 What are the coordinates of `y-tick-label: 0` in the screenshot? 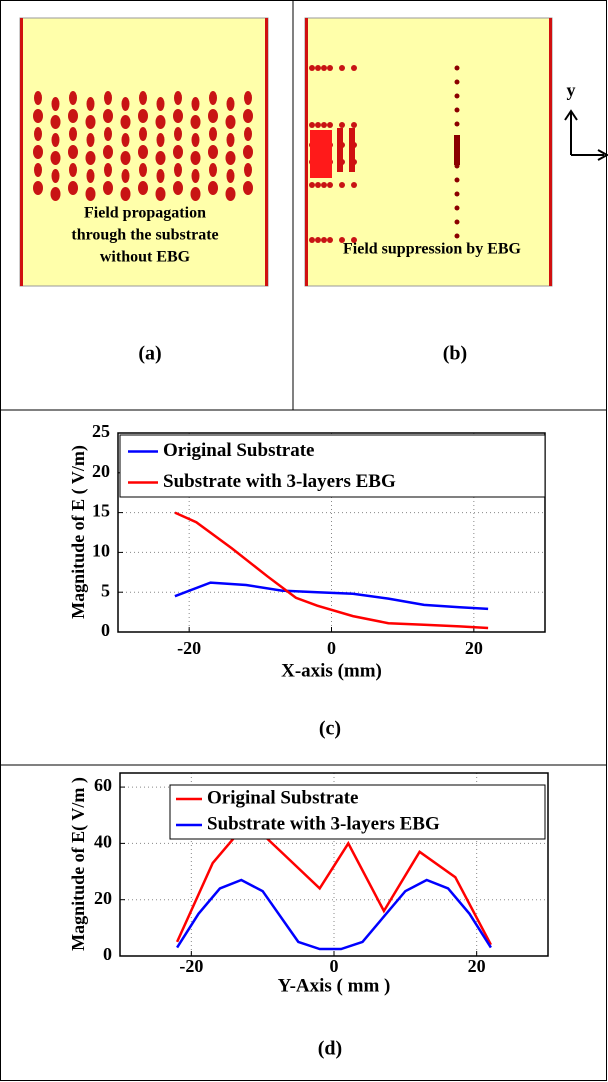 It's located at (107, 954).